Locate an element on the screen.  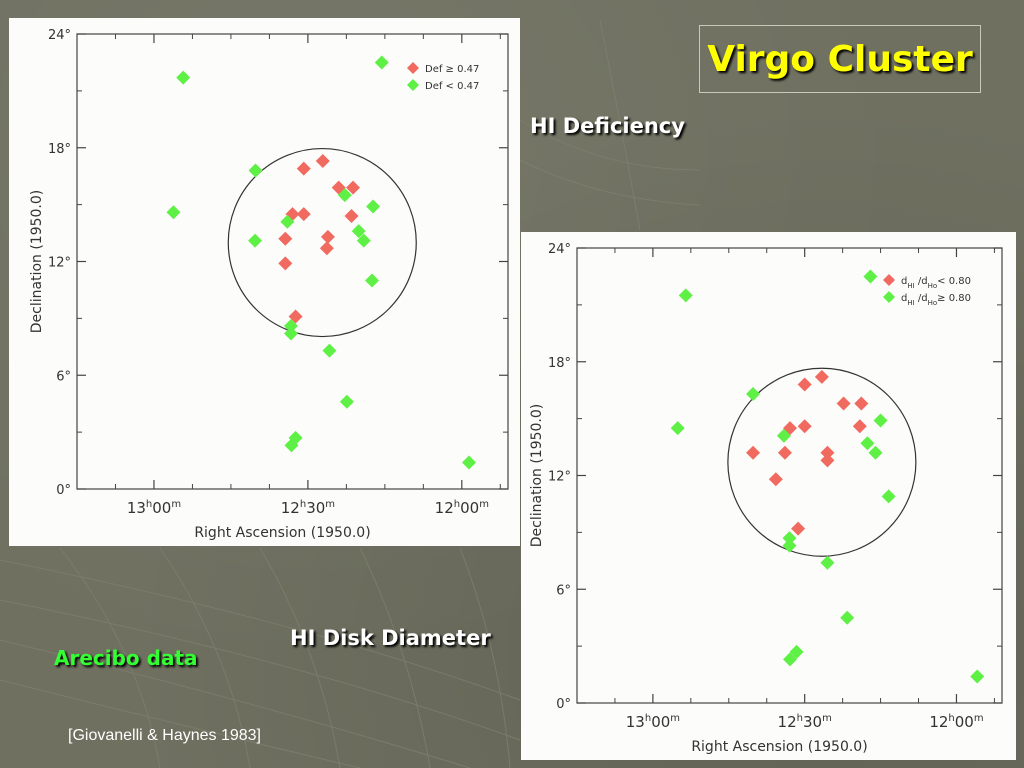
legend-label: dHI /dHo≥ 0.80 is located at coordinates (936, 300).